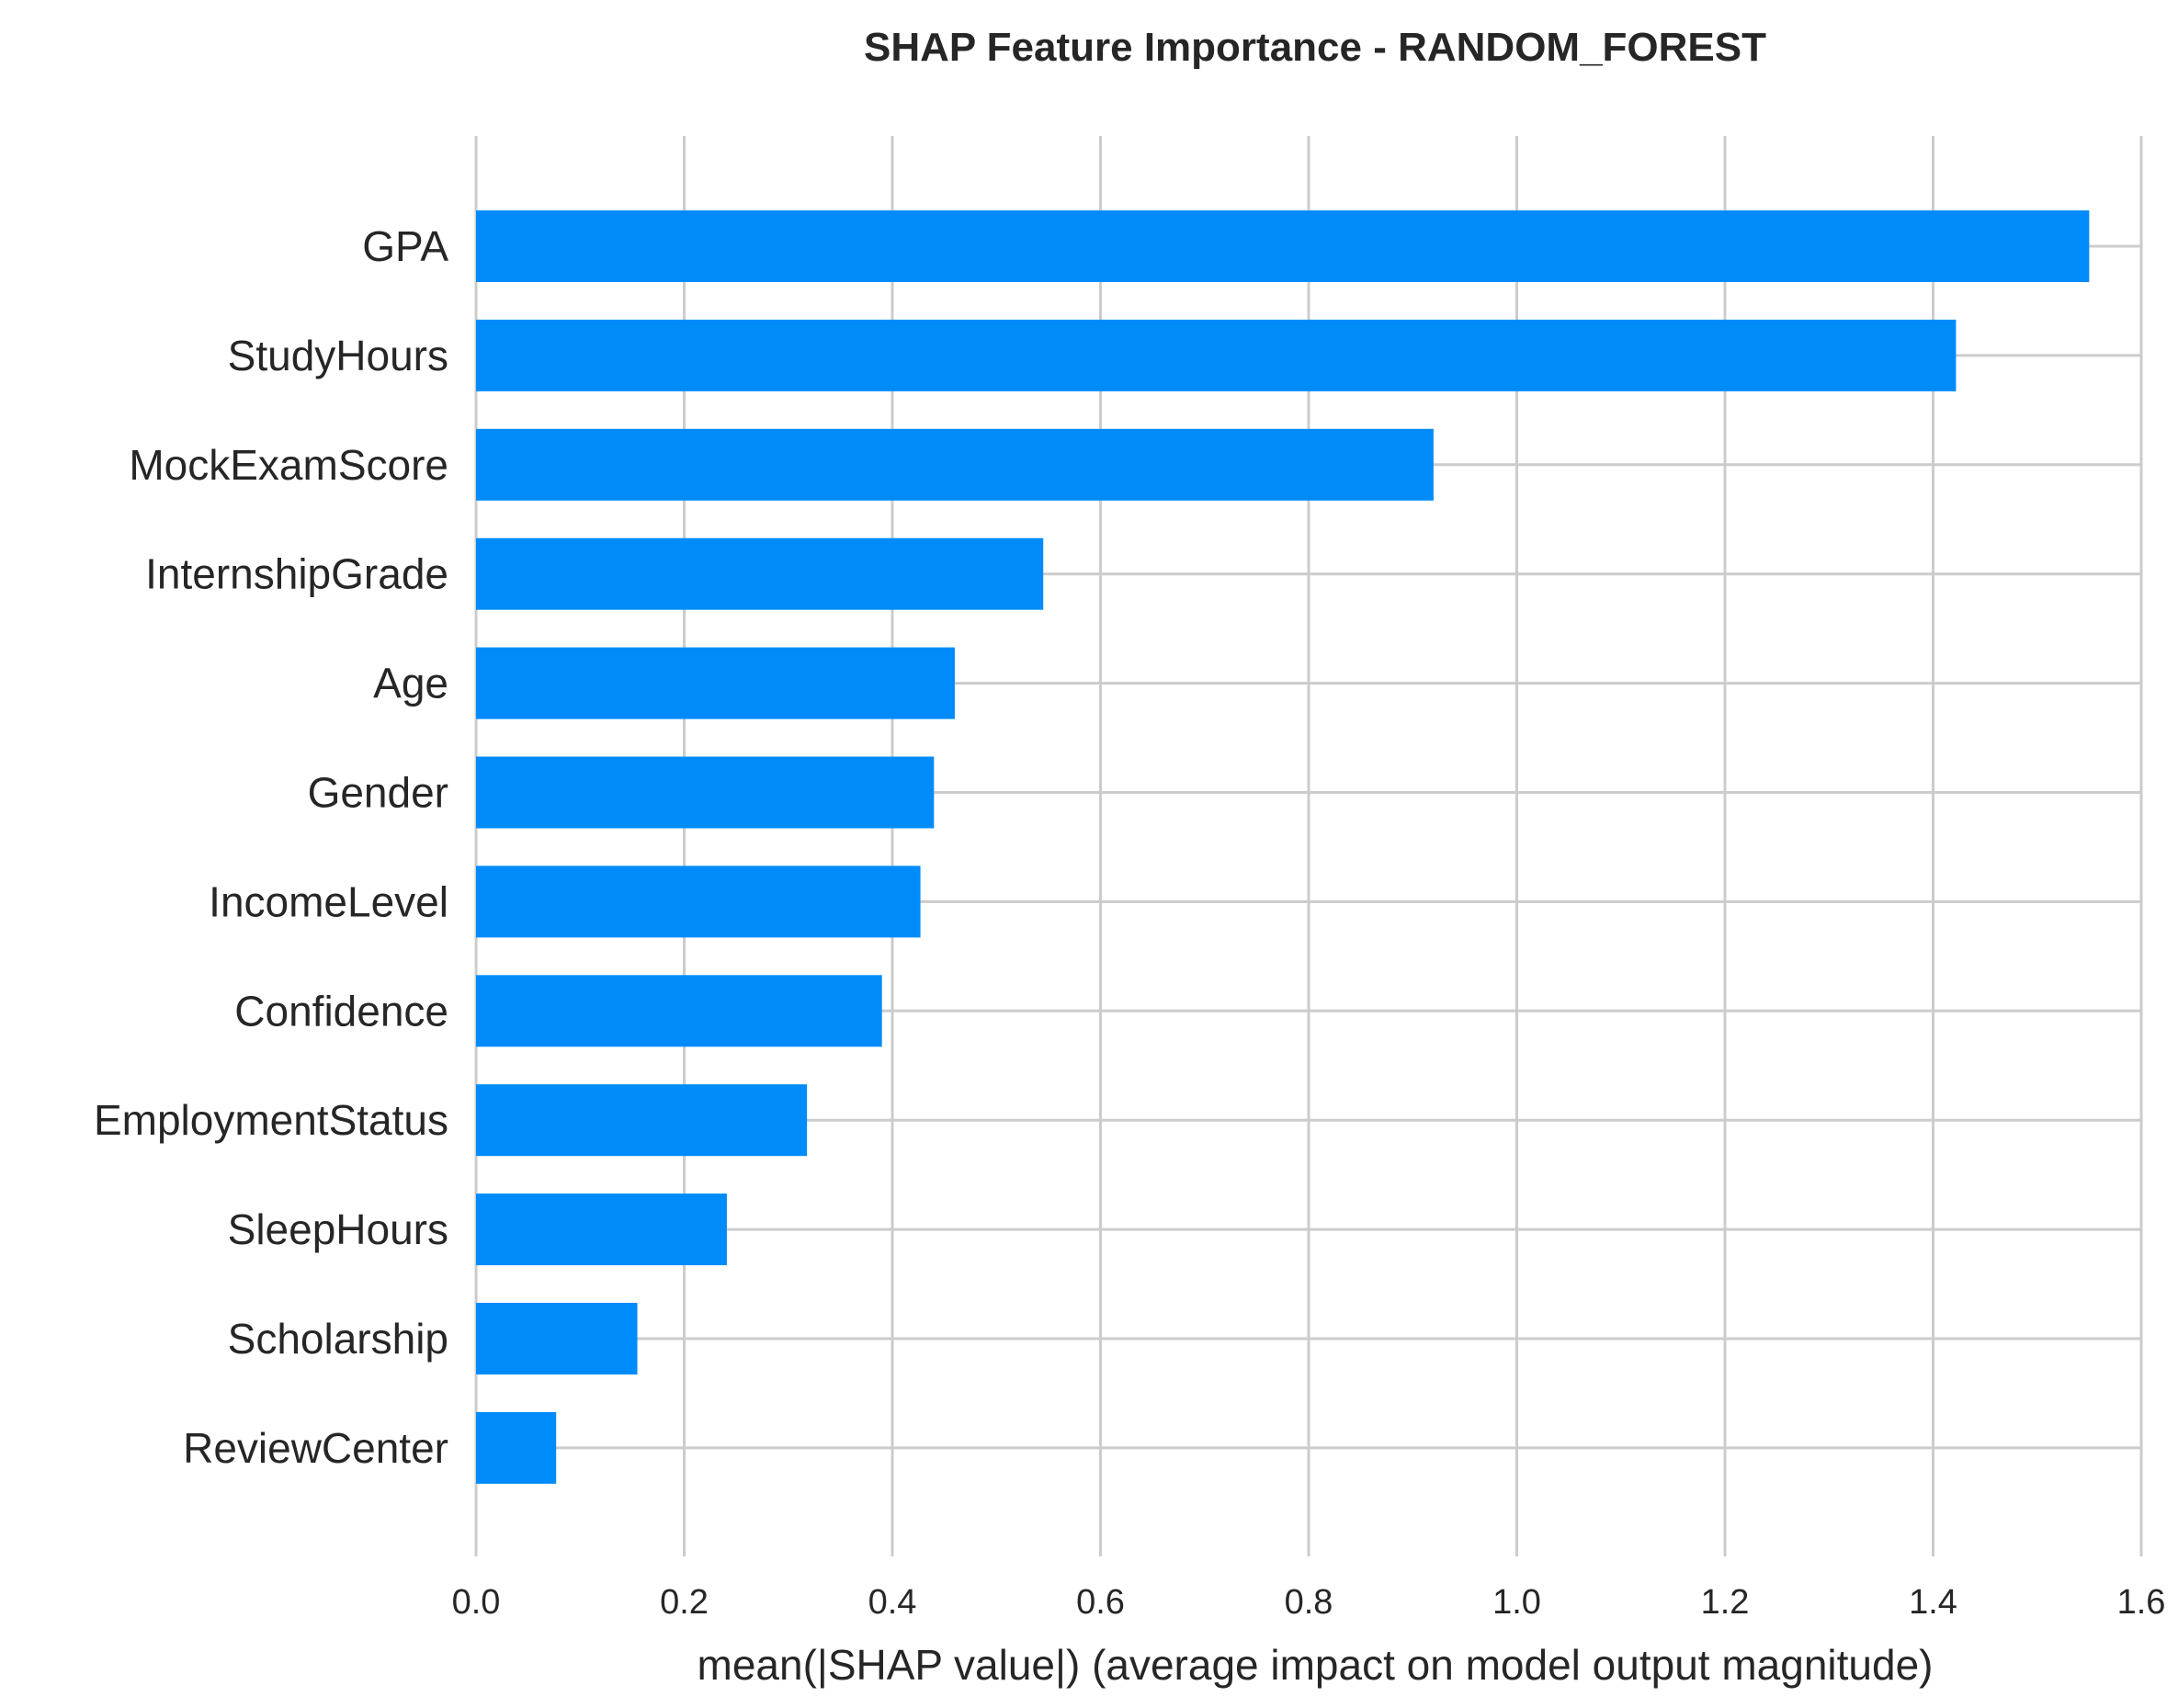  Describe the element at coordinates (378, 793) in the screenshot. I see `y-tick-label: Gender` at that location.